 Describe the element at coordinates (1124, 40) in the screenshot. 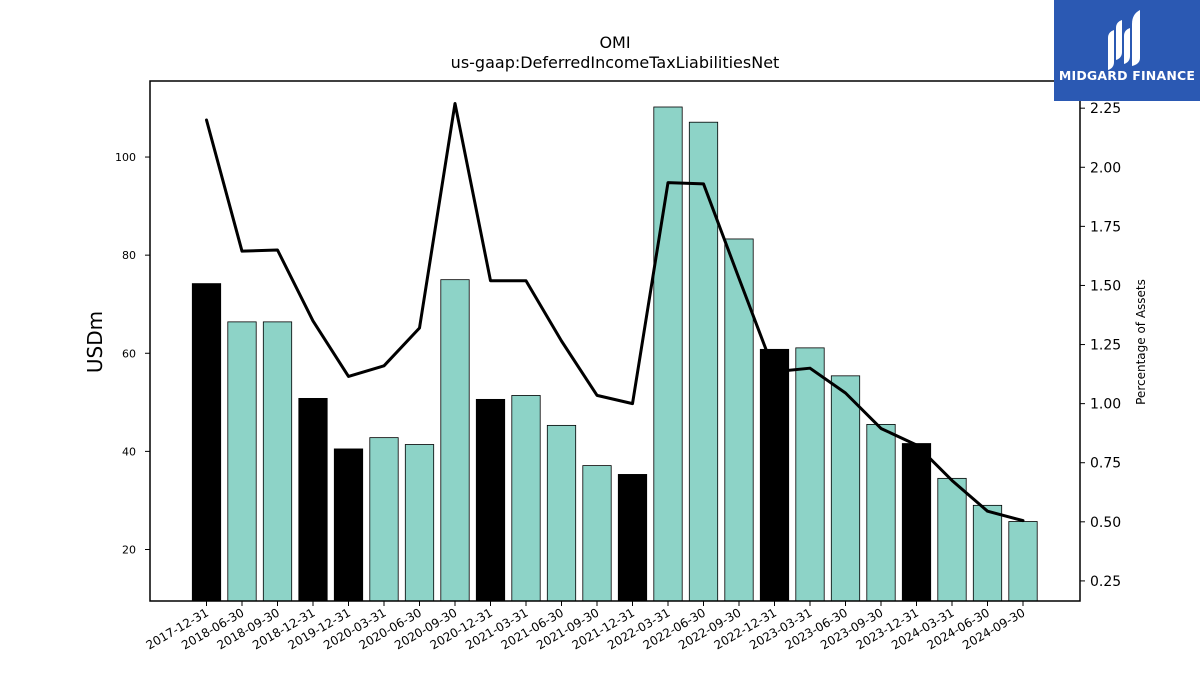

I see `logo-mark-icon` at that location.